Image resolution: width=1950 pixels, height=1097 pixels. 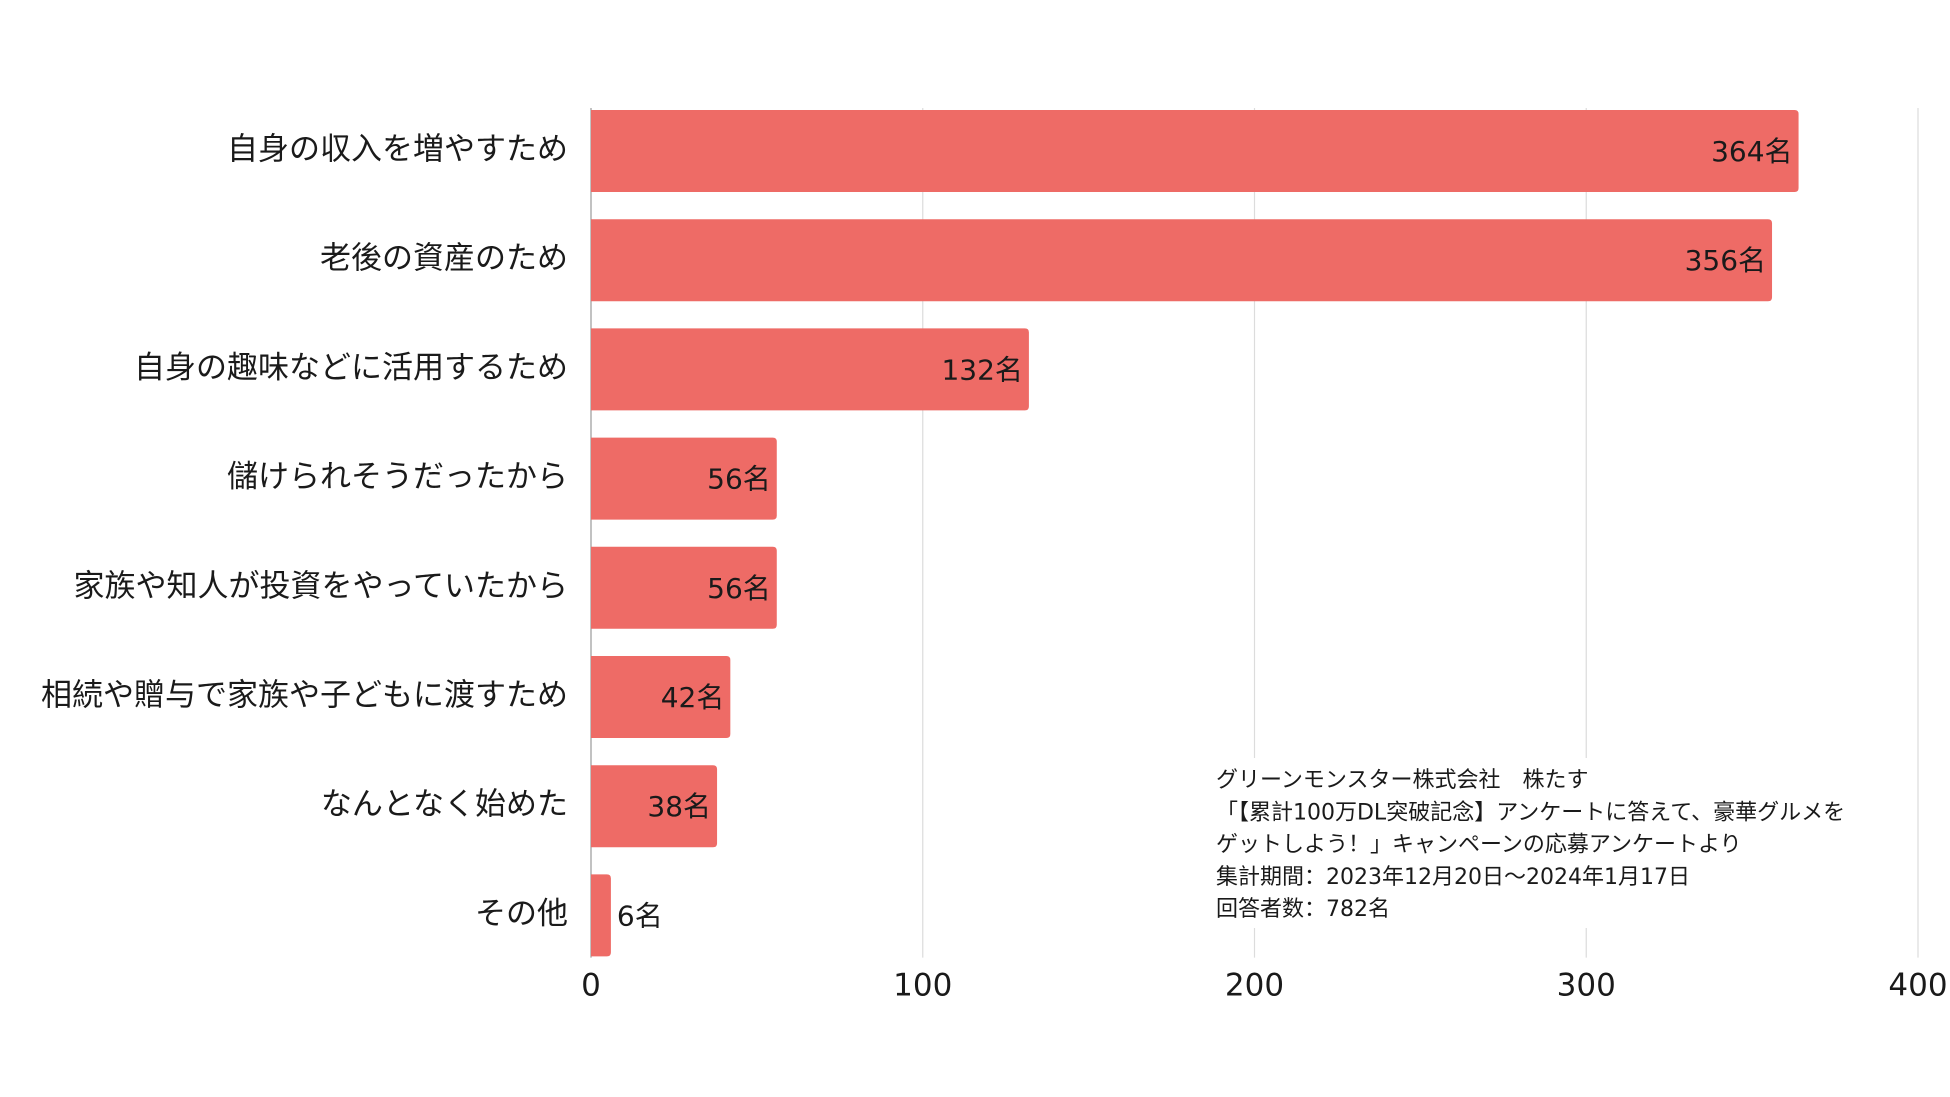 What do you see at coordinates (1254, 986) in the screenshot?
I see `x-tick-label: 200` at bounding box center [1254, 986].